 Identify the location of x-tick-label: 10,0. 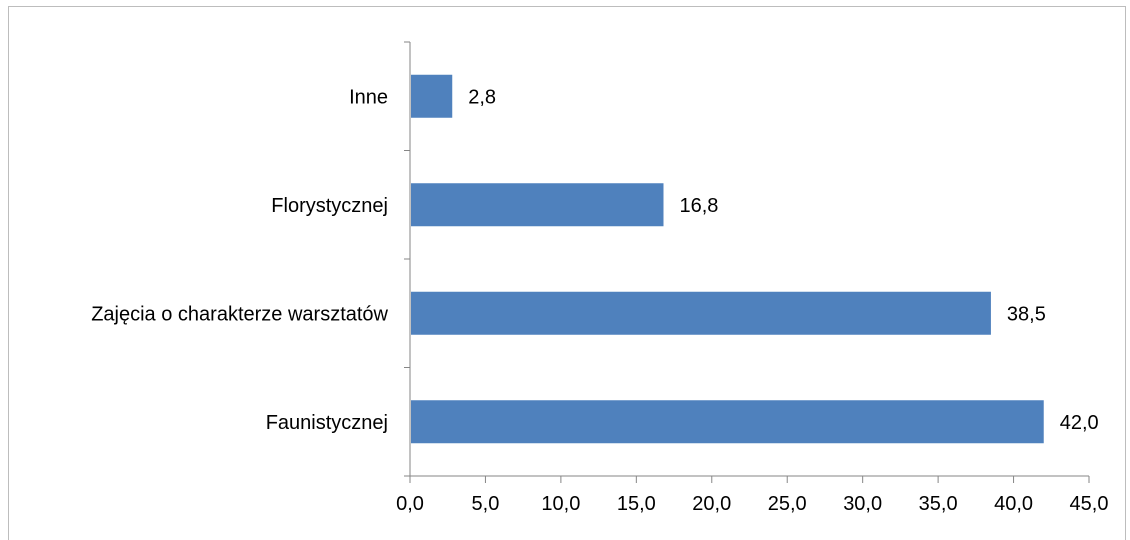
(560, 504).